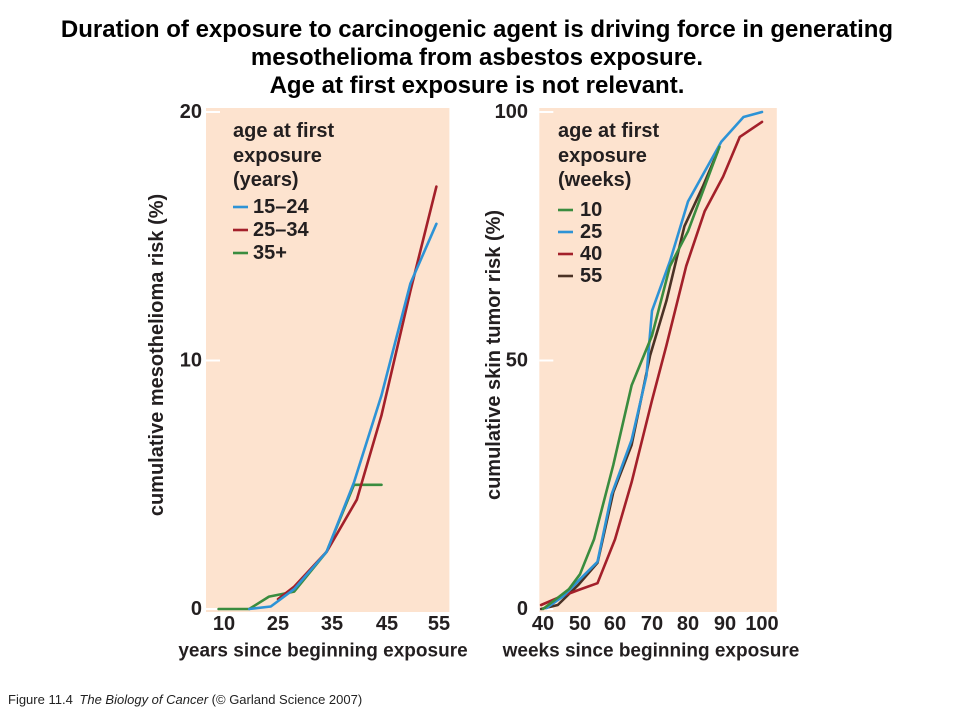  What do you see at coordinates (591, 276) in the screenshot?
I see `legend-label-55: 55` at bounding box center [591, 276].